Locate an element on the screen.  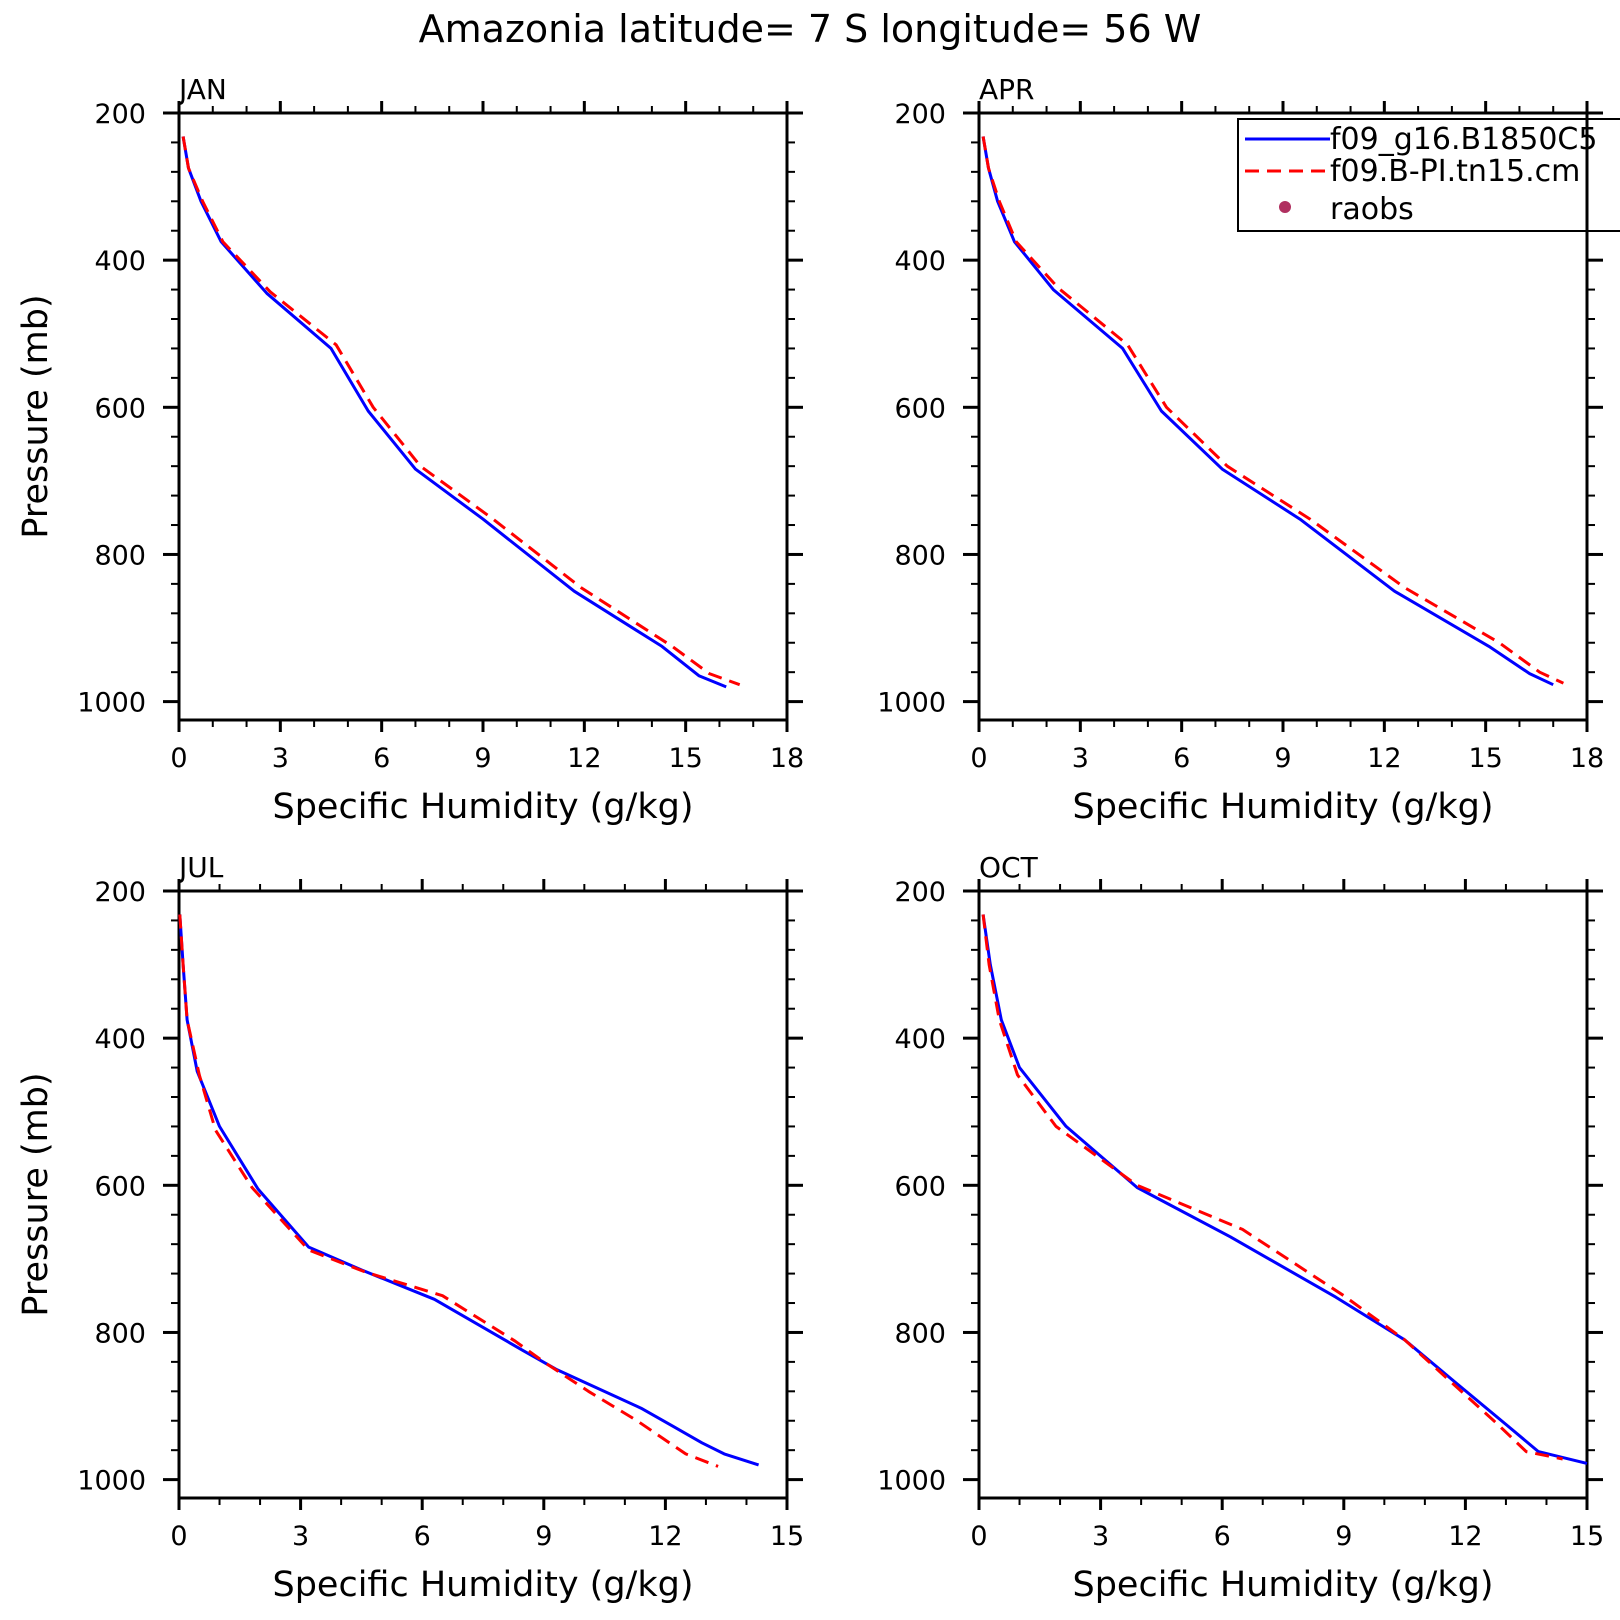
legend-marker-dot is located at coordinates (1285, 207).